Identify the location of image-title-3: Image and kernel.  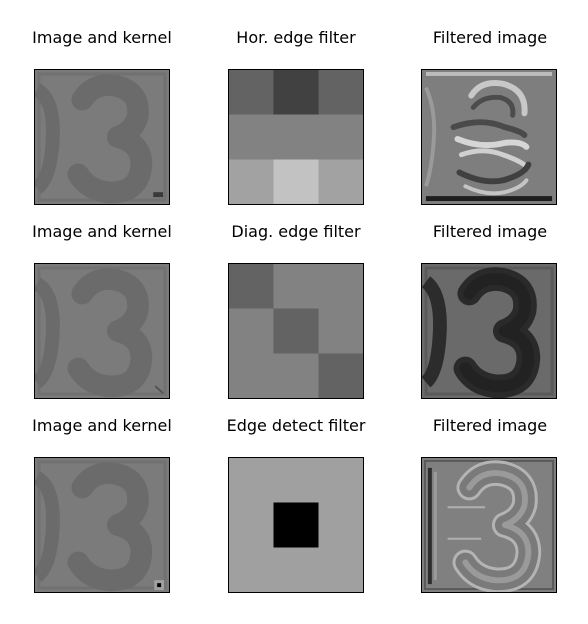
(102, 425).